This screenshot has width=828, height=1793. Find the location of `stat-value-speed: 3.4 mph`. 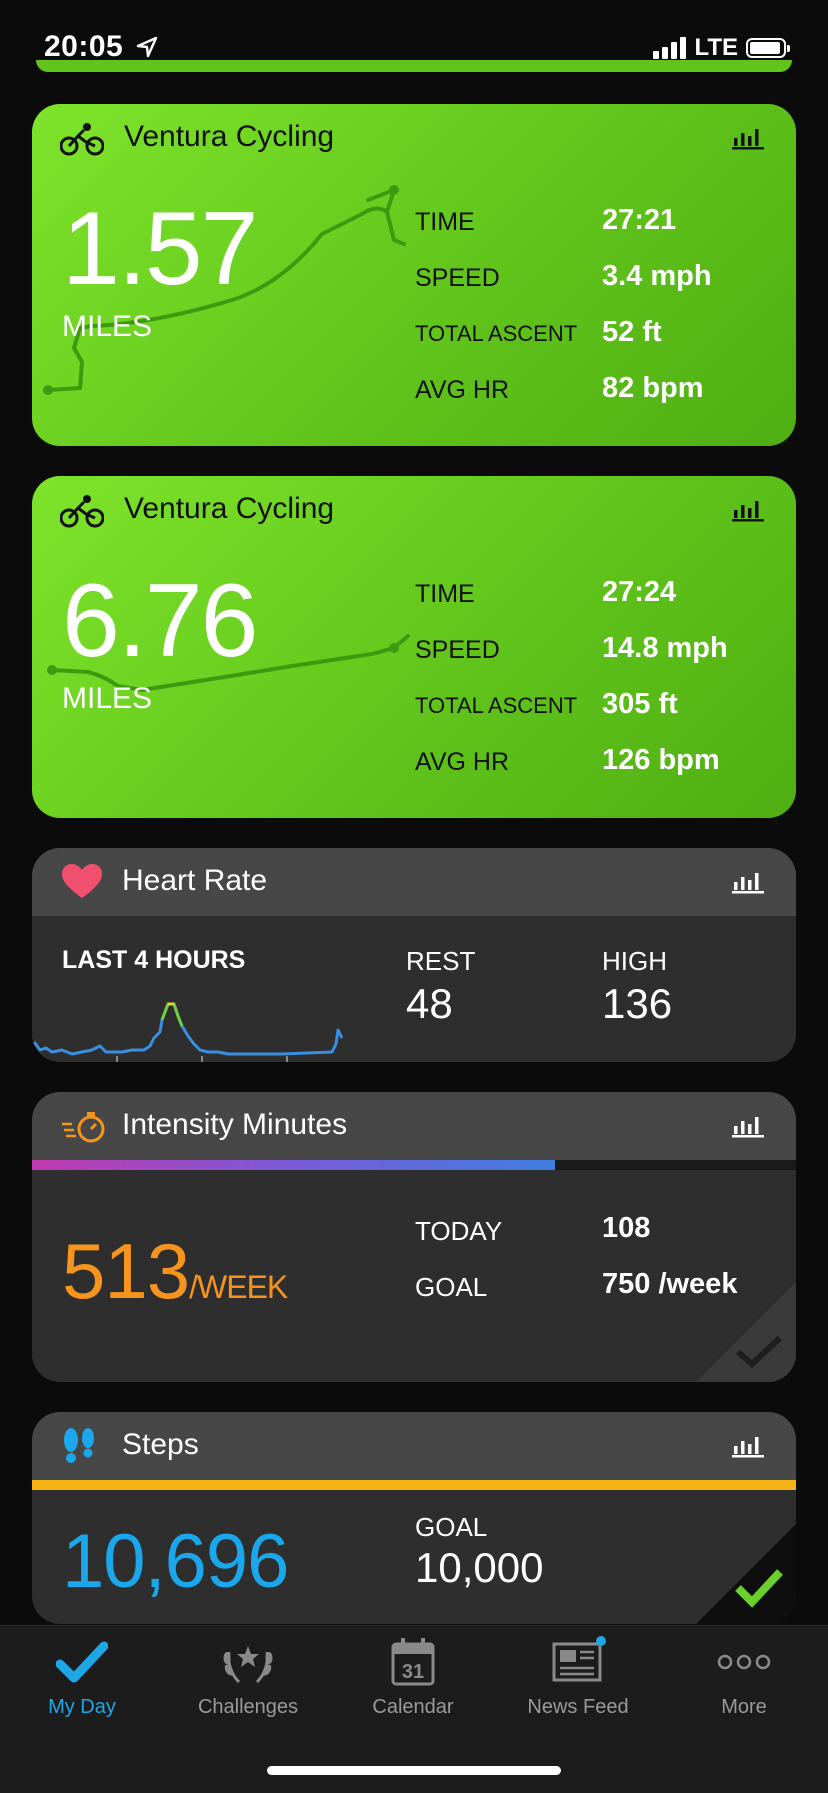

stat-value-speed: 3.4 mph is located at coordinates (657, 276).